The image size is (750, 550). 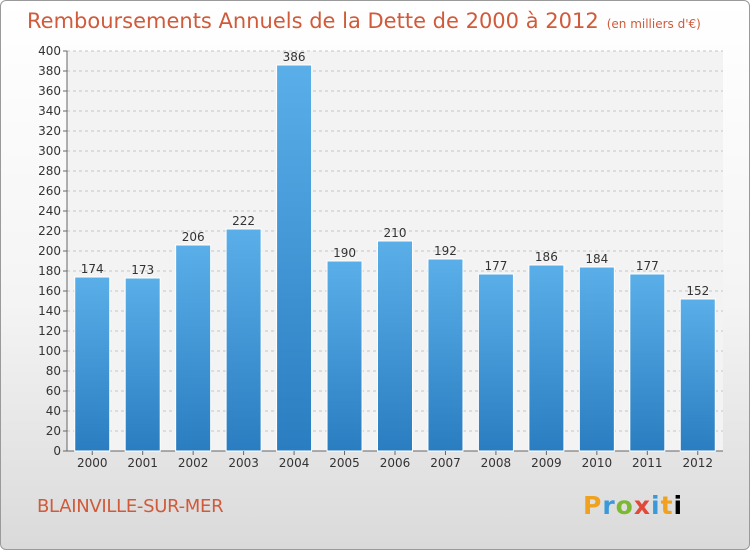 What do you see at coordinates (92, 463) in the screenshot?
I see `x-tick-label: 2000` at bounding box center [92, 463].